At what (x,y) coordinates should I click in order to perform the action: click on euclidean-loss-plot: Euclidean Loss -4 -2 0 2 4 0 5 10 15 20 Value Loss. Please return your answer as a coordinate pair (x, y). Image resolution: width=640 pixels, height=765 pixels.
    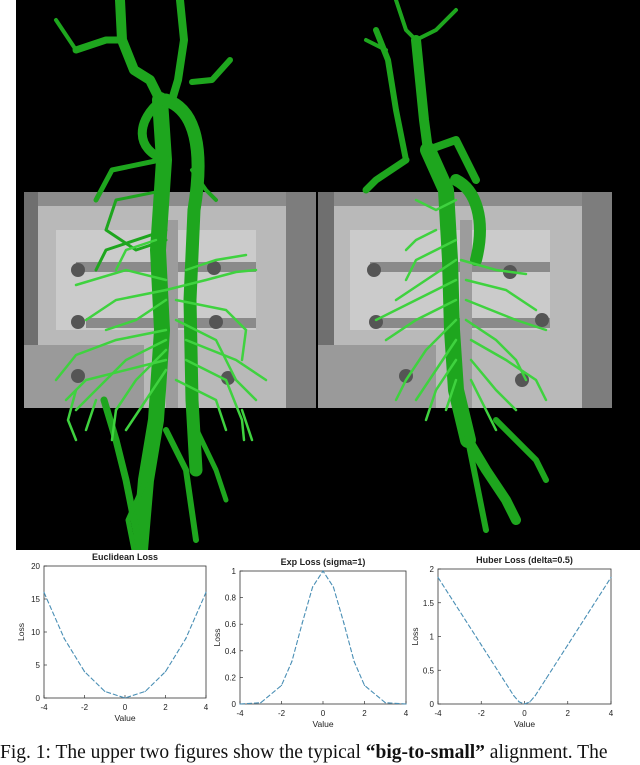
    Looking at the image, I should click on (105, 640).